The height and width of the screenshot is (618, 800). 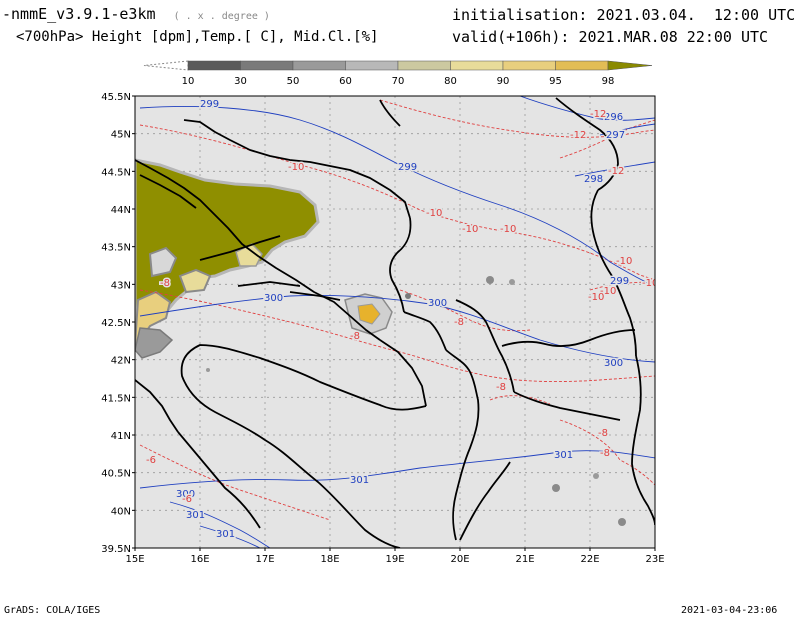 What do you see at coordinates (264, 559) in the screenshot?
I see `longitude-label: 17E` at bounding box center [264, 559].